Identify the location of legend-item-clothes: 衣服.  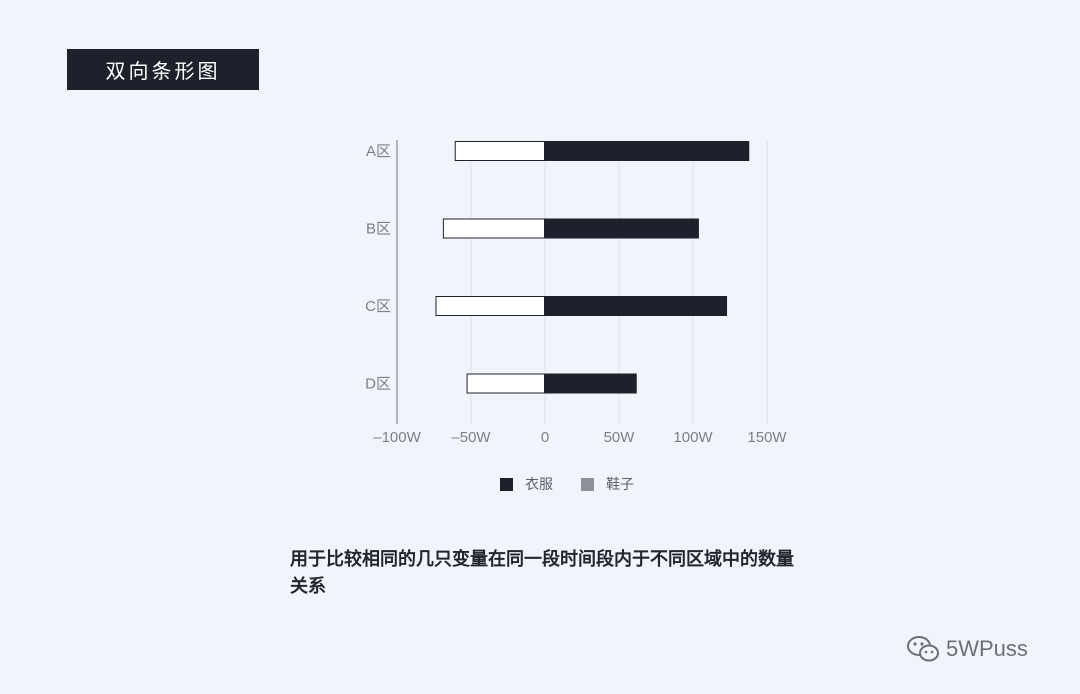
(526, 484).